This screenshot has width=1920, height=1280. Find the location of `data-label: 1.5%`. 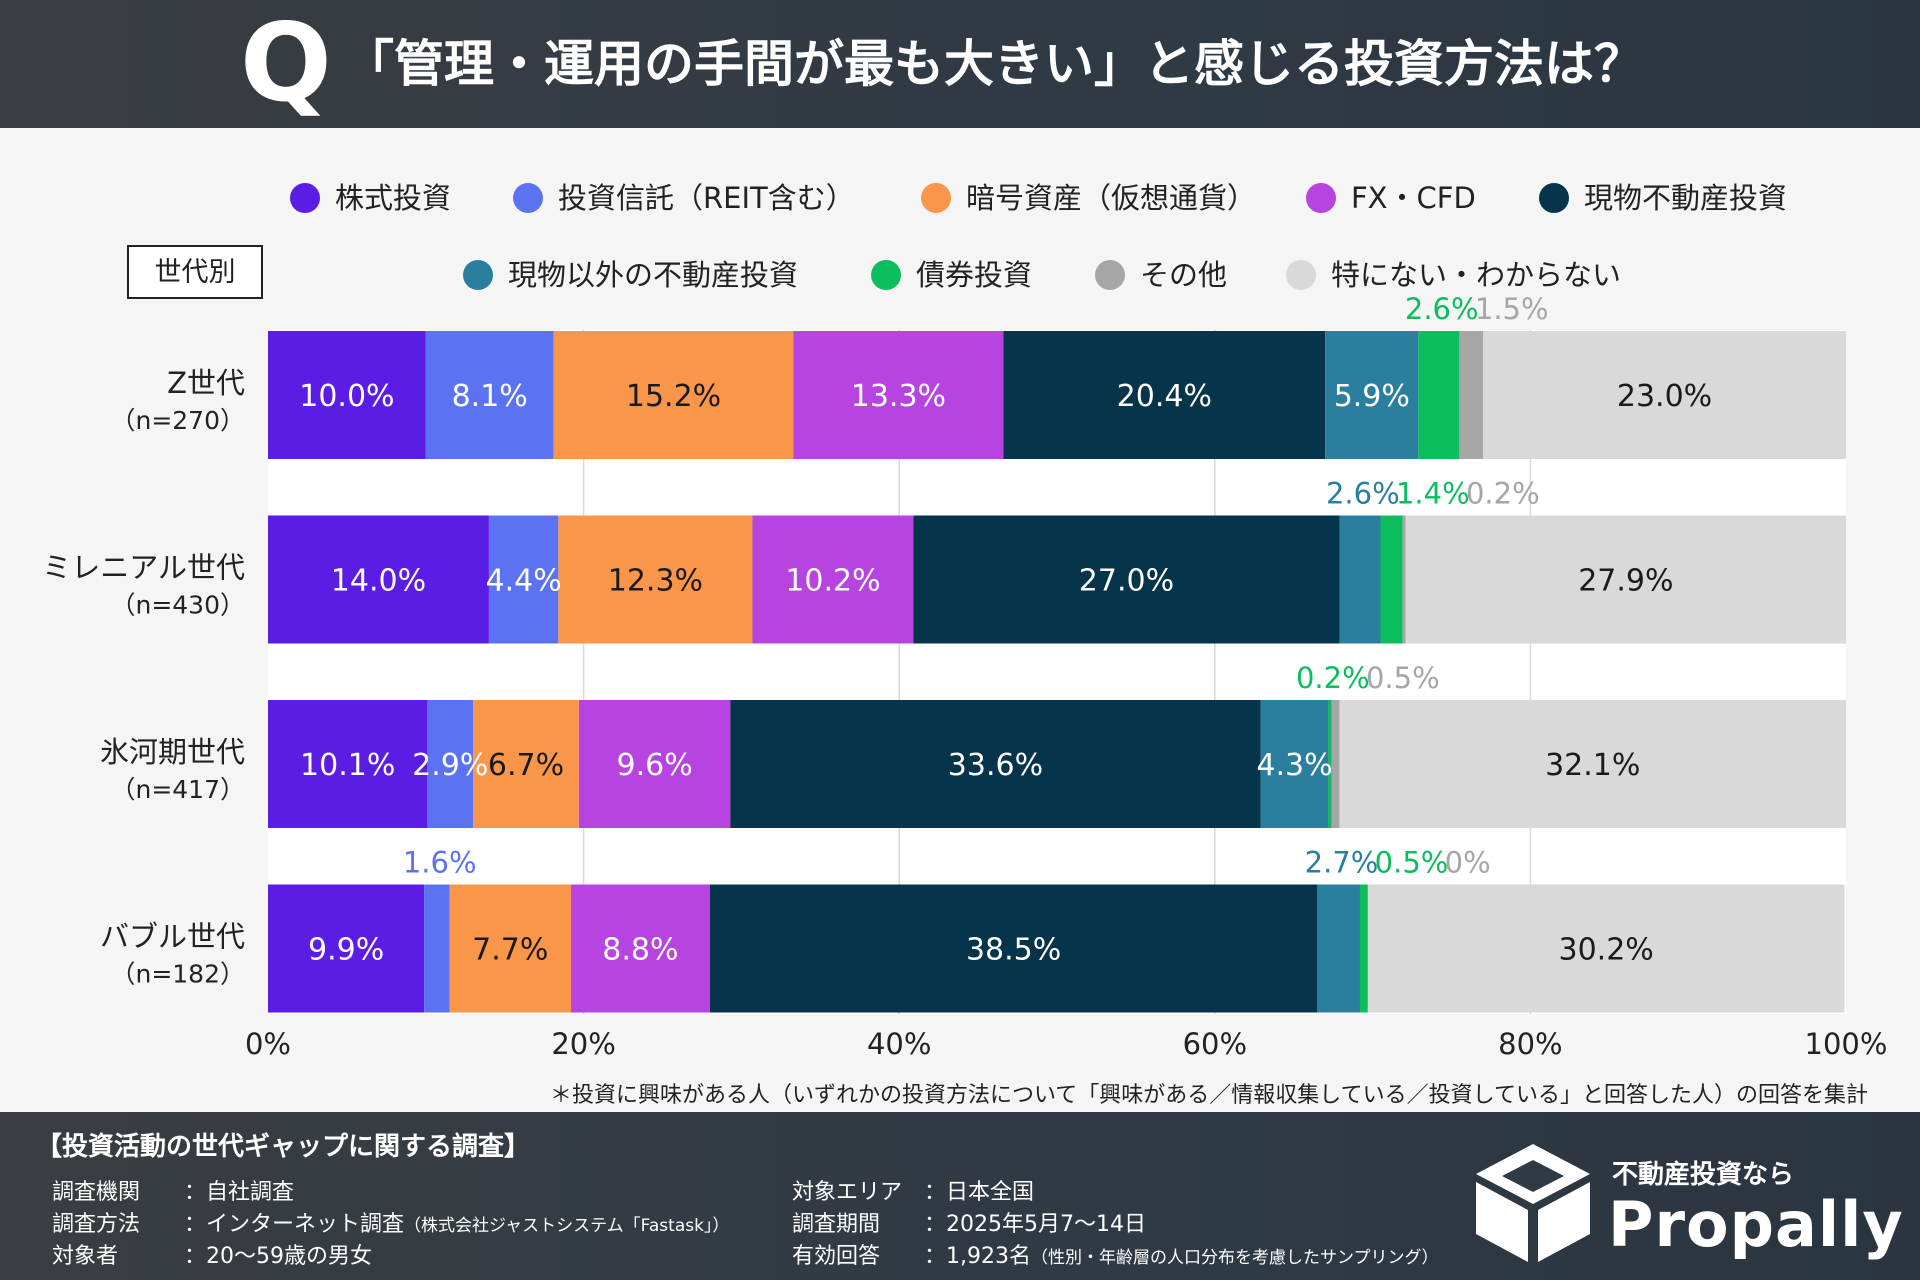

data-label: 1.5% is located at coordinates (1512, 309).